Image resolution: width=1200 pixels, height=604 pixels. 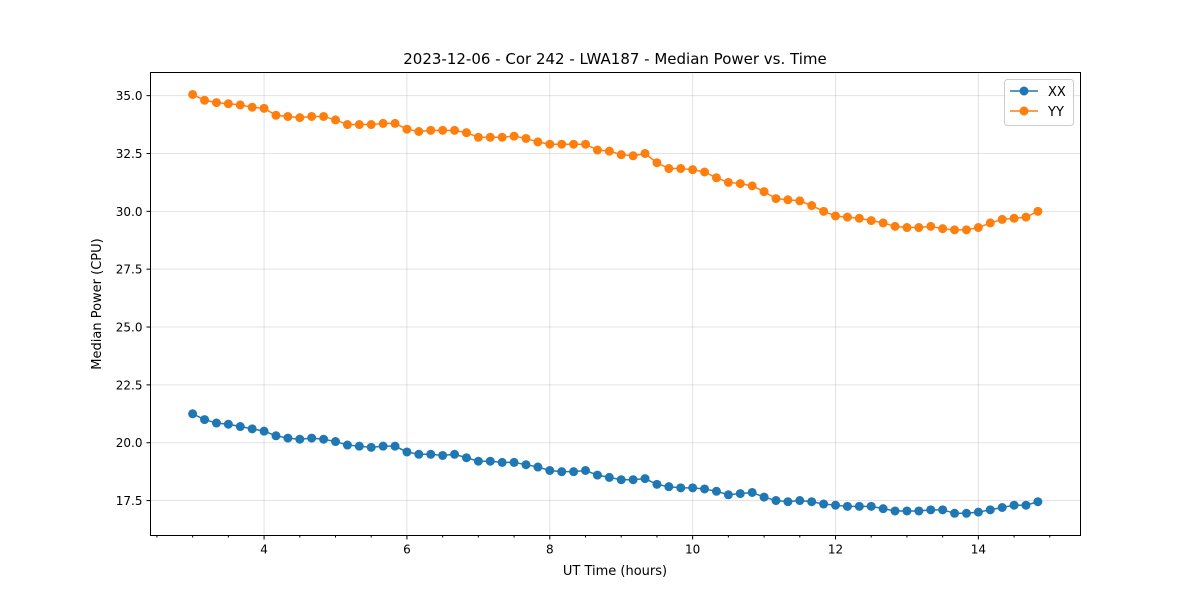 I want to click on legend-label-xx: XX, so click(x=1057, y=92).